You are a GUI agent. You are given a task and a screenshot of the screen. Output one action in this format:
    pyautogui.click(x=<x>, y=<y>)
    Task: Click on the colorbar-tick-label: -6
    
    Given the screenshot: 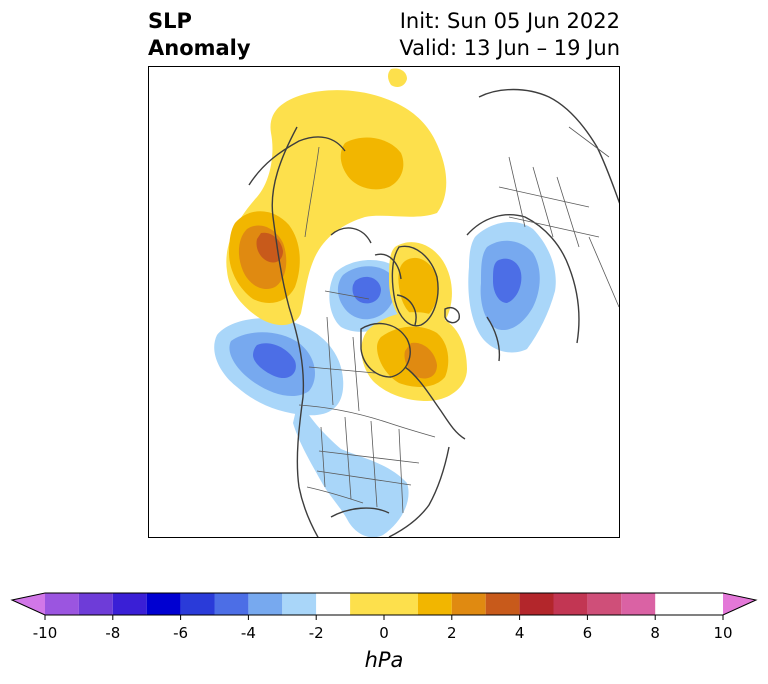 What is the action you would take?
    pyautogui.click(x=181, y=633)
    